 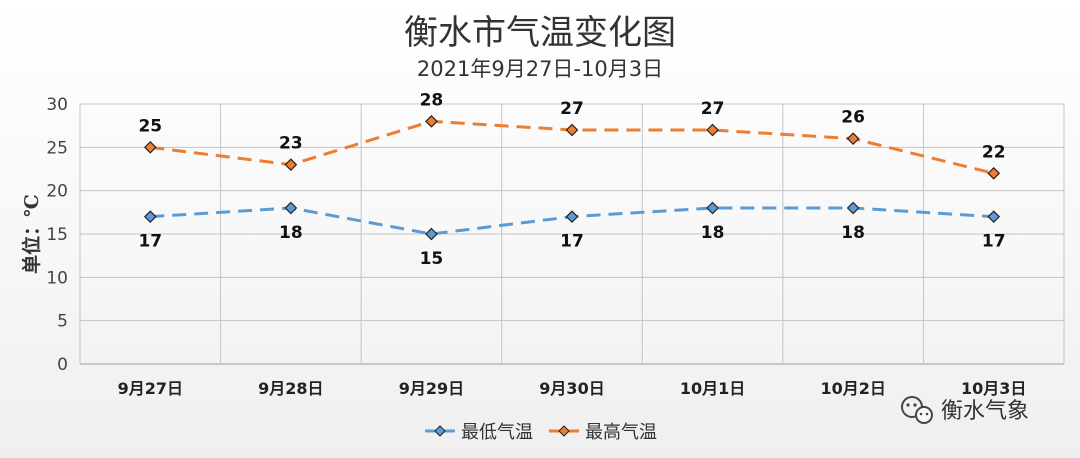 What do you see at coordinates (621, 432) in the screenshot?
I see `legend-label: 最高气温` at bounding box center [621, 432].